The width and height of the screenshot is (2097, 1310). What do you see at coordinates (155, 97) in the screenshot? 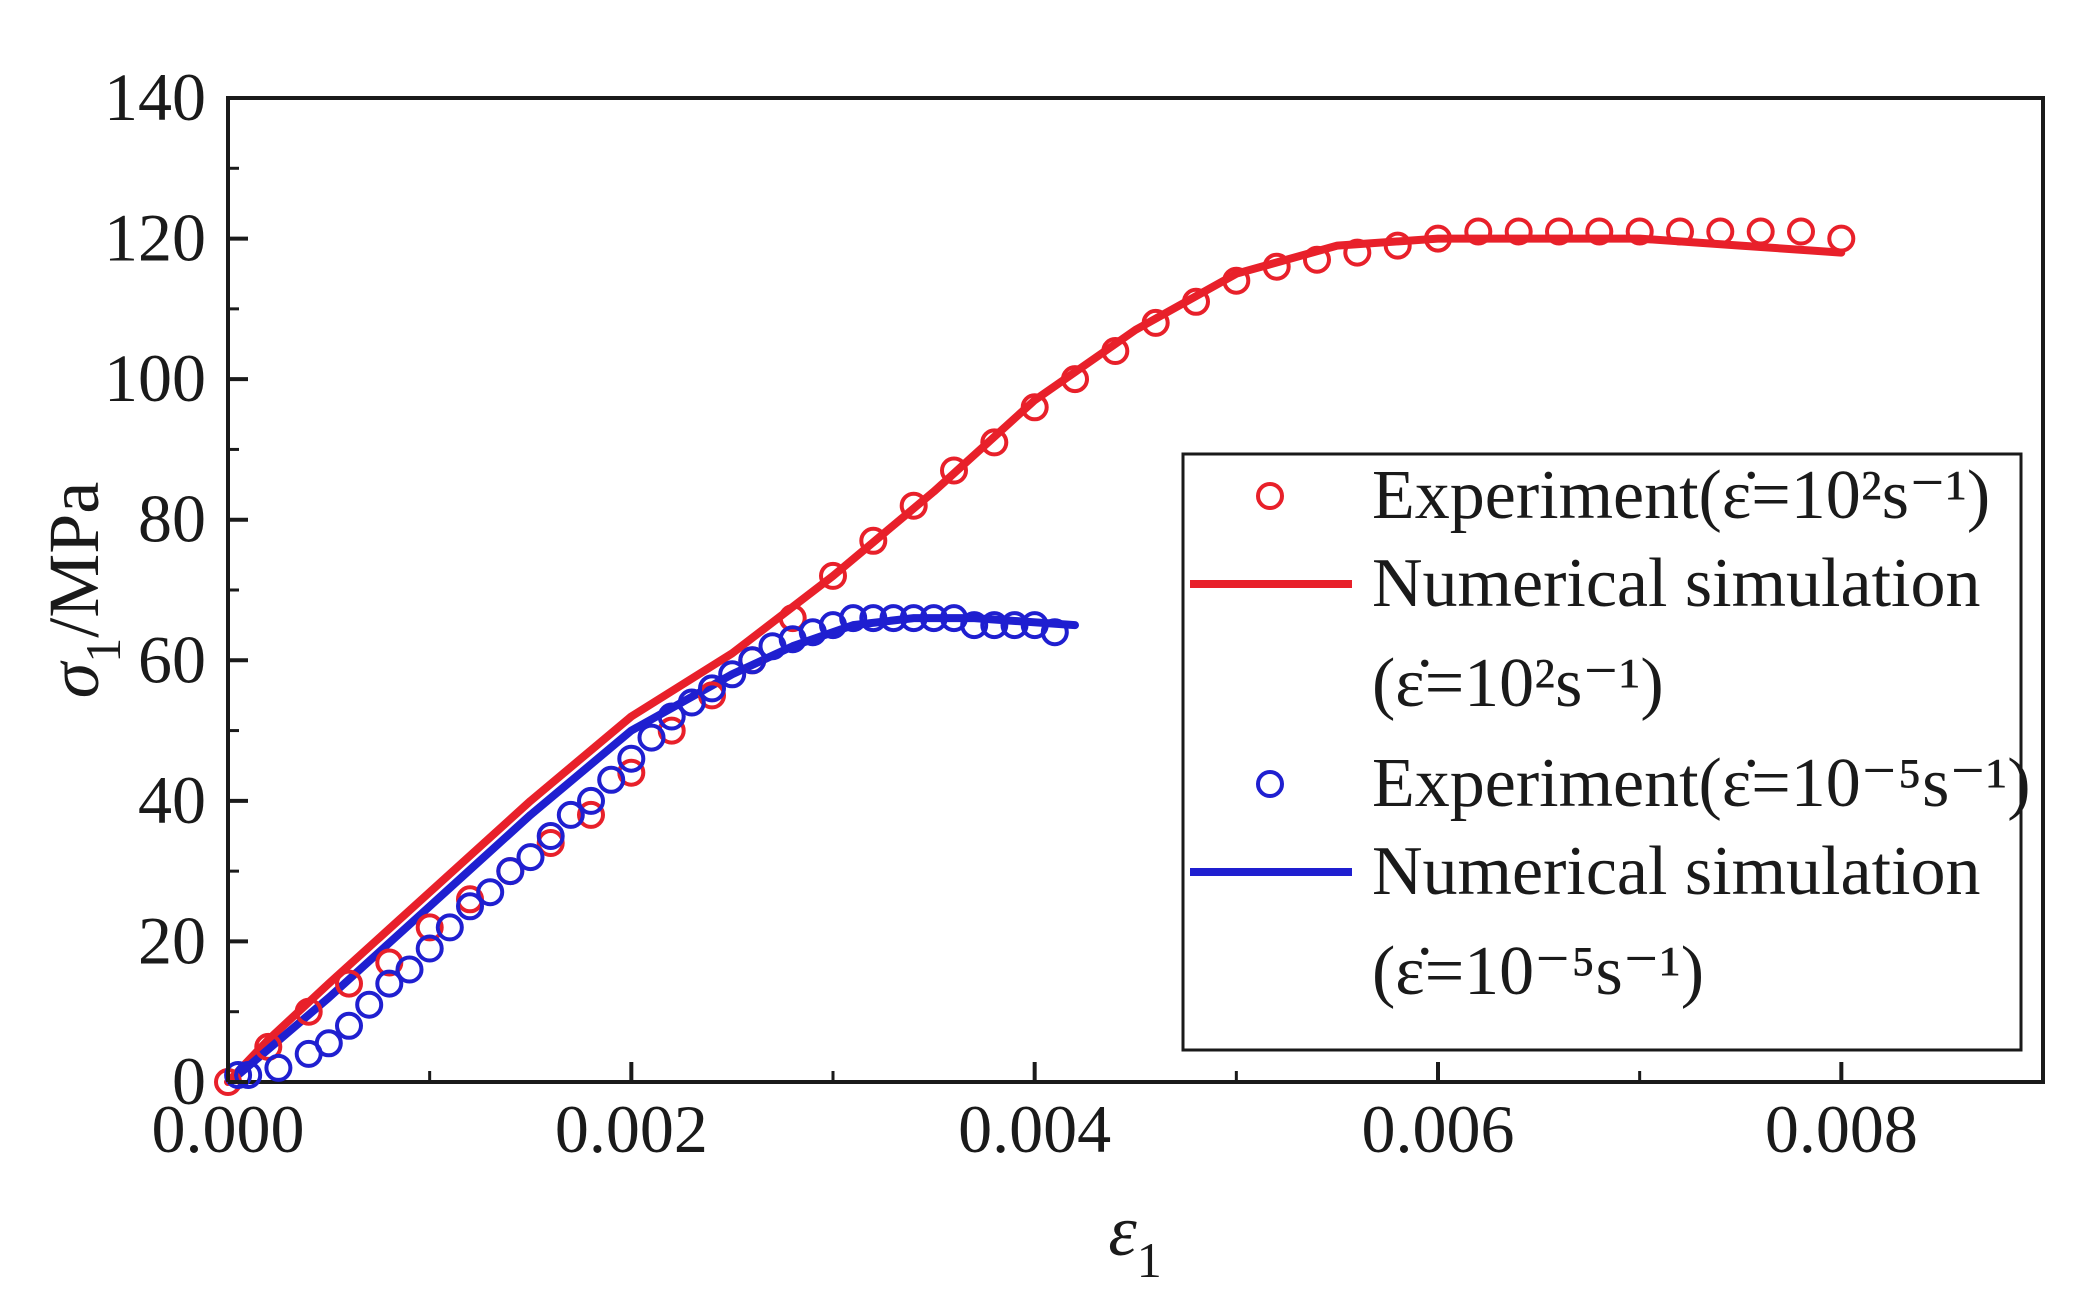
I see `y-tick-label: 140` at bounding box center [155, 97].